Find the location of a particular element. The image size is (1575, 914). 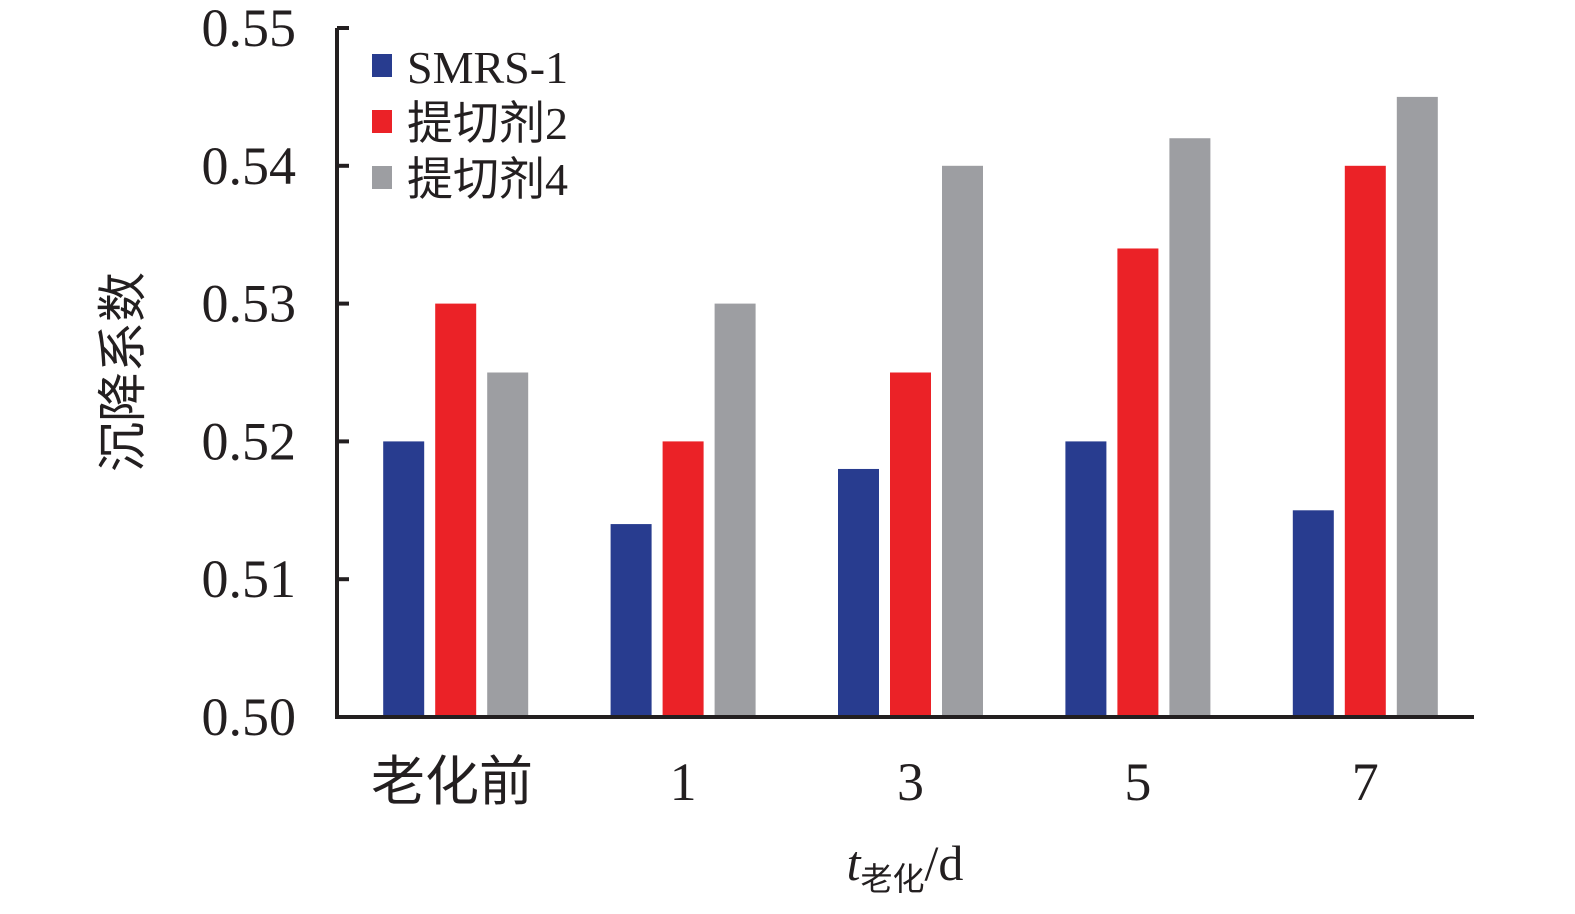

x-category-labels: 老化前 1 3 5 7 is located at coordinates (875, 782).